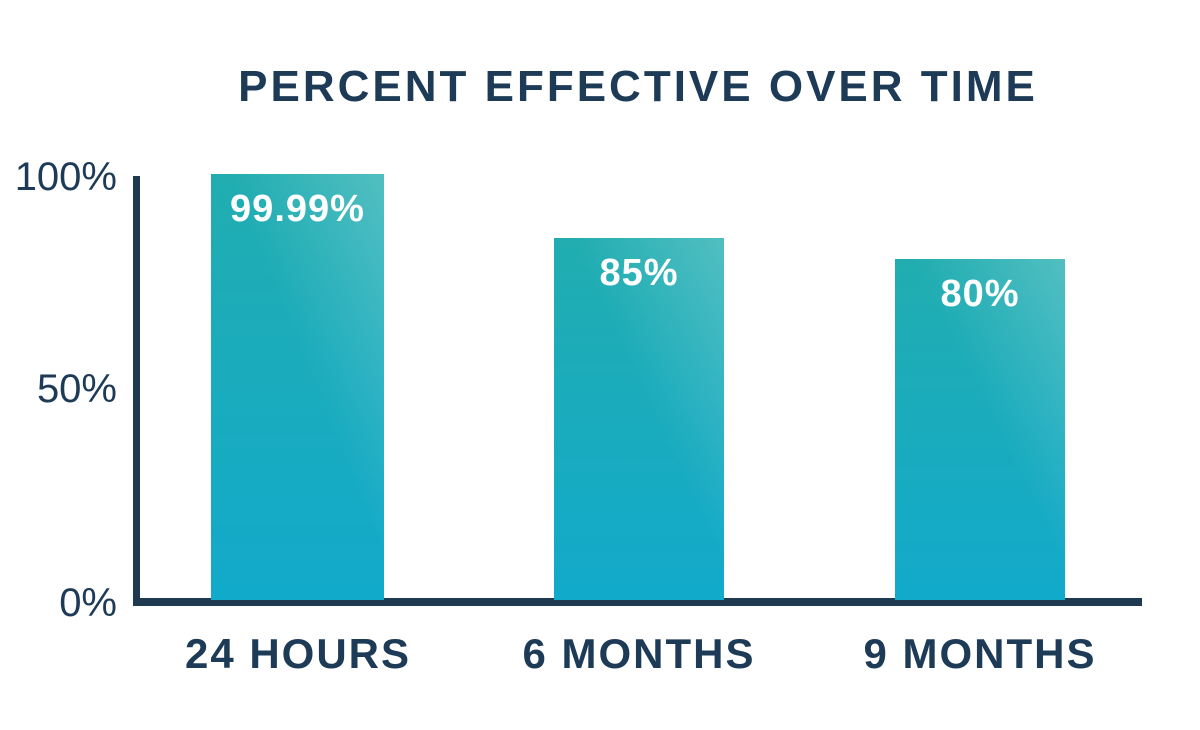 The image size is (1200, 730). I want to click on chart-title: PERCENT EFFECTIVE OVER TIME, so click(638, 86).